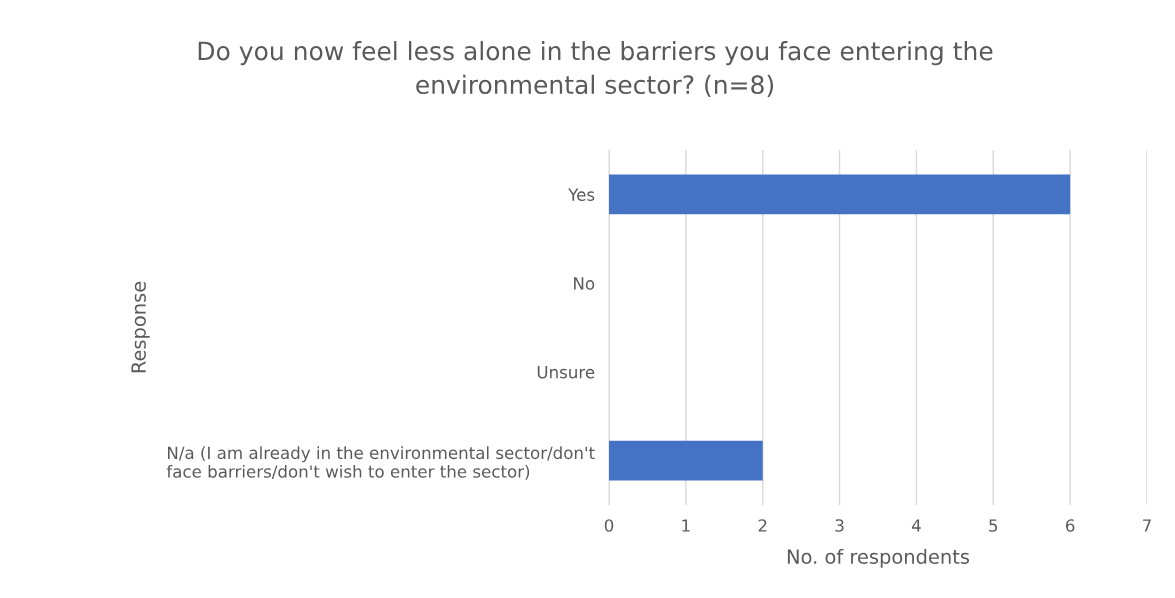 The image size is (1175, 598). Describe the element at coordinates (916, 525) in the screenshot. I see `x-tick-label: 4` at that location.